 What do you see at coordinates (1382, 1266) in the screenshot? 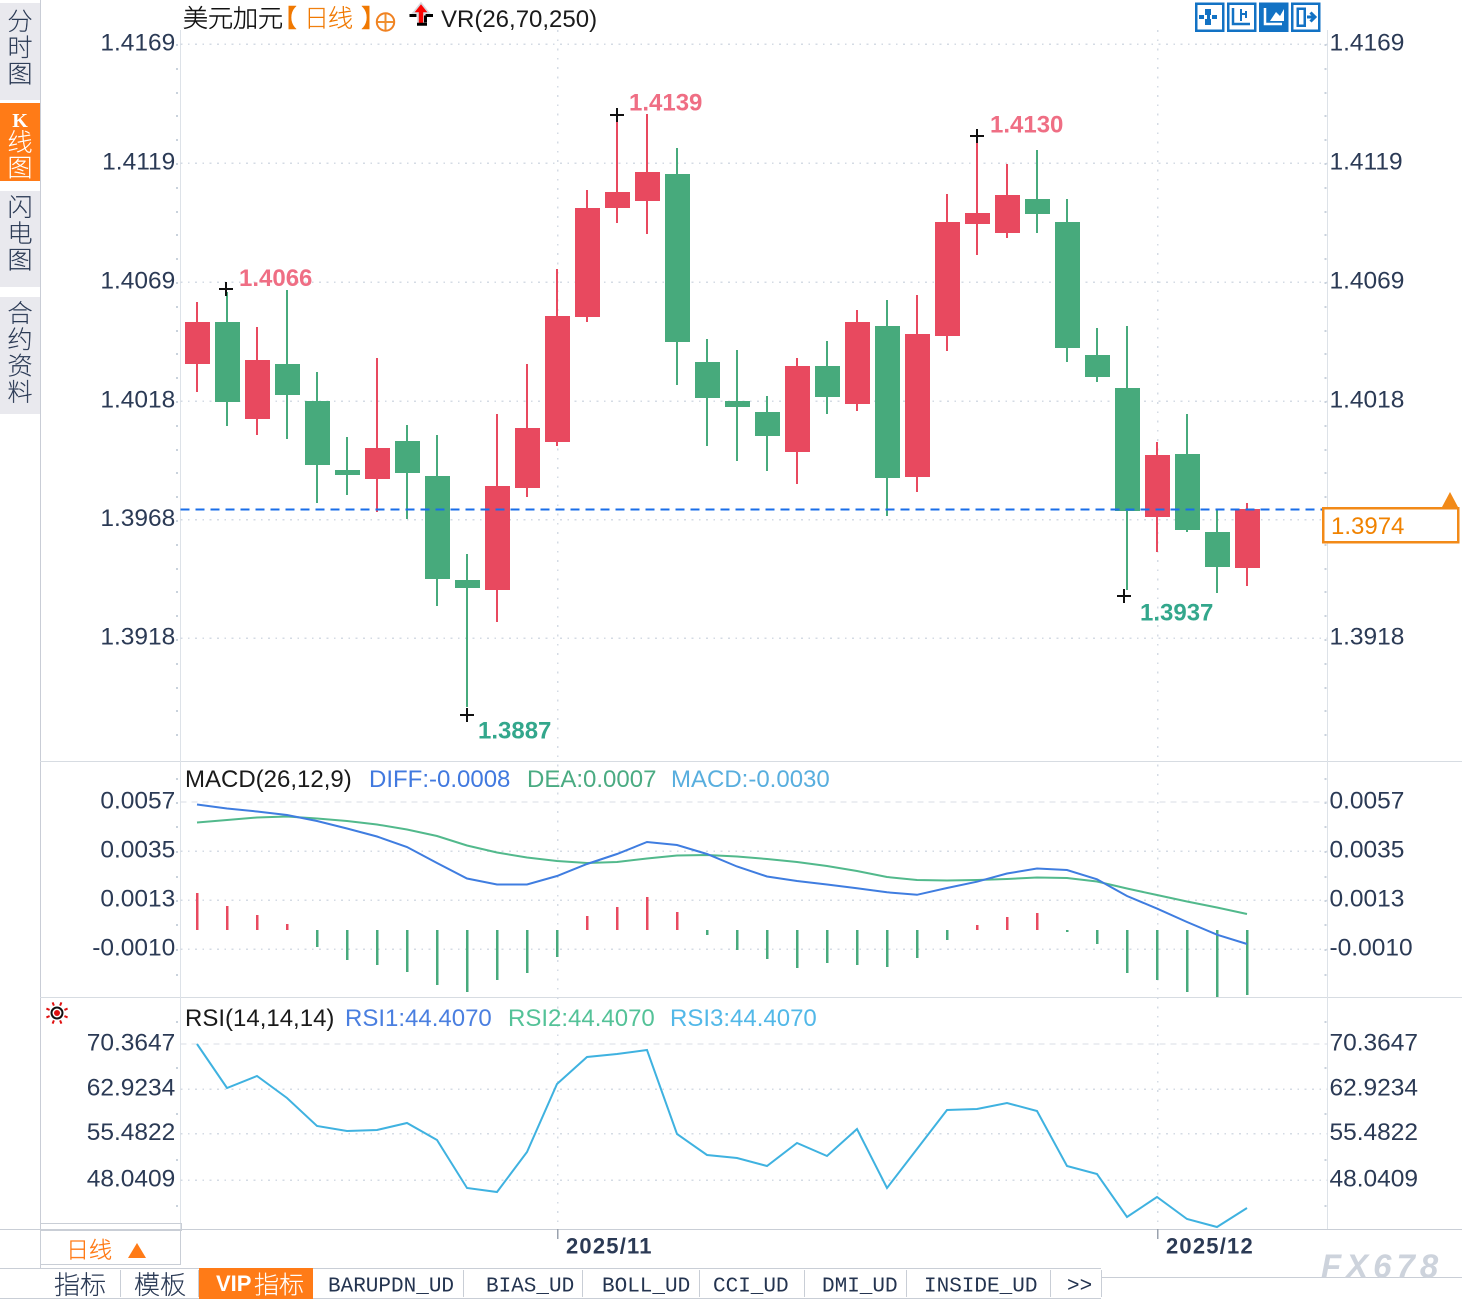
I see `svg-text: FX678` at bounding box center [1382, 1266].